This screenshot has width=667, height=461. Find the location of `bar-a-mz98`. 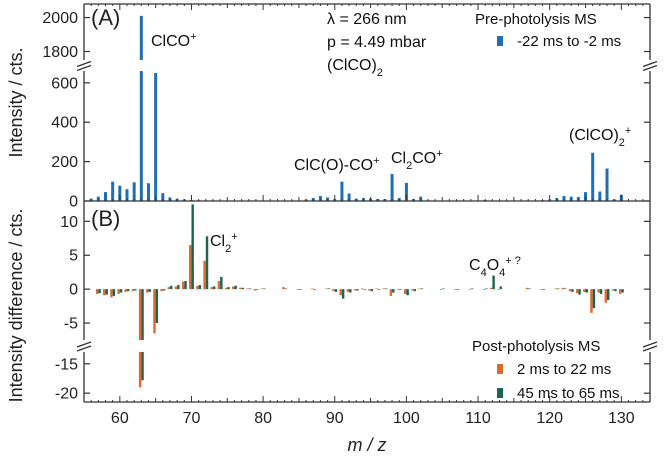

bar-a-mz98 is located at coordinates (392, 187).